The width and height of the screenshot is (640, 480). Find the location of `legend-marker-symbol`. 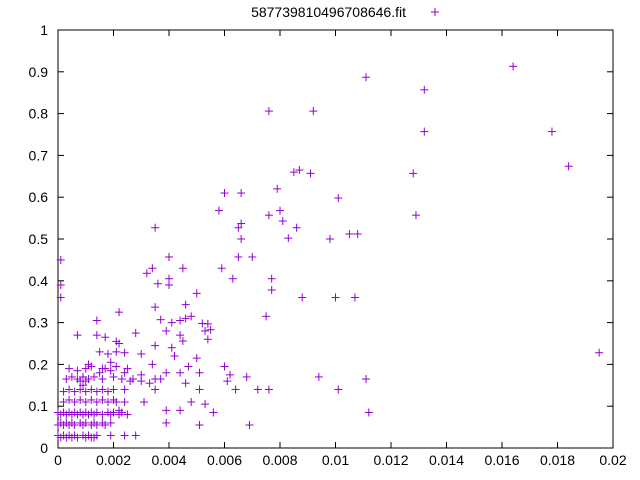

legend-marker-symbol is located at coordinates (435, 12).